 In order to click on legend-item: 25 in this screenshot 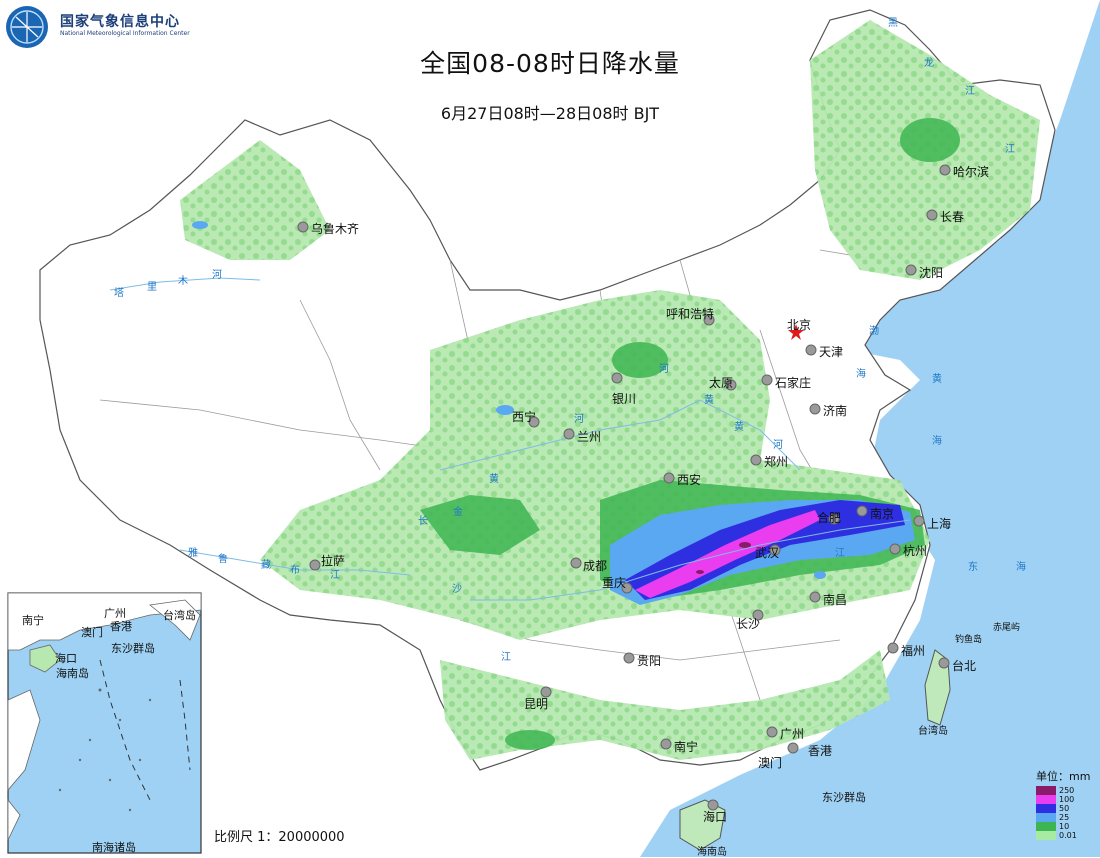, I will do `click(1066, 817)`.